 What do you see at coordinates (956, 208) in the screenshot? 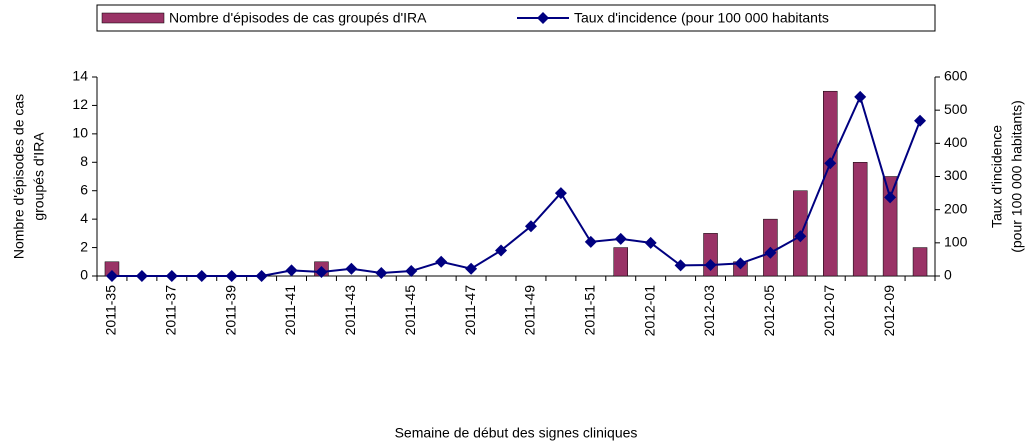
I see `y2-tick-label: 200` at bounding box center [956, 208].